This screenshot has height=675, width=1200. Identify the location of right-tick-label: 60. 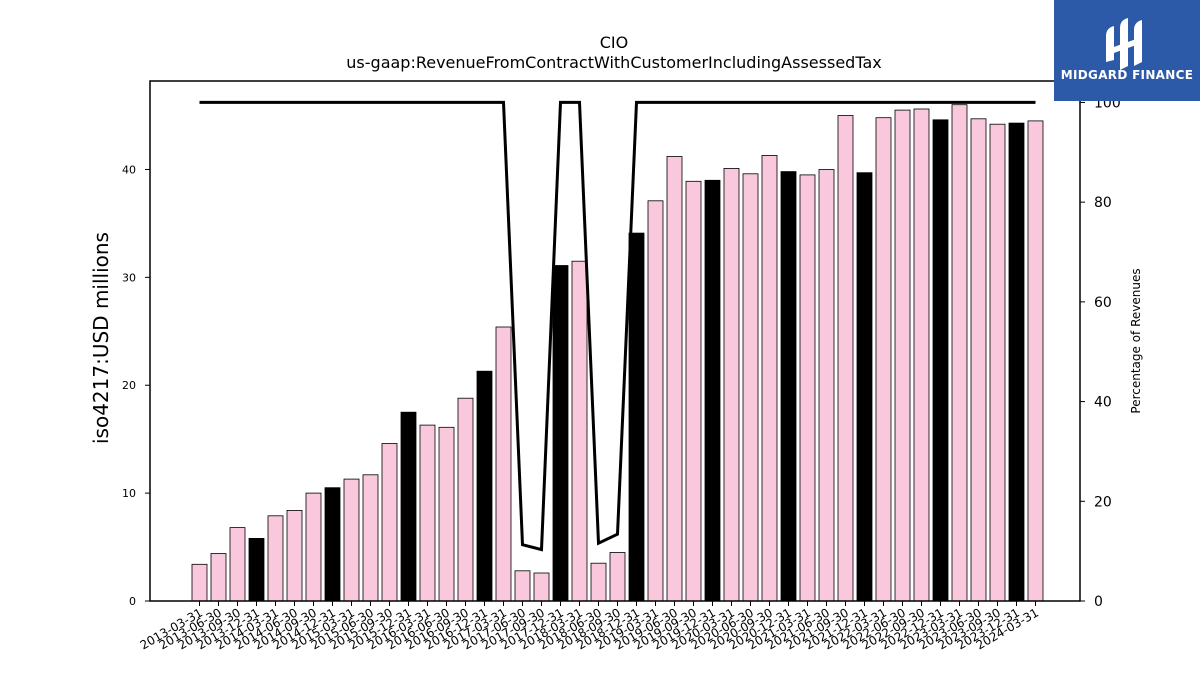
(1103, 303).